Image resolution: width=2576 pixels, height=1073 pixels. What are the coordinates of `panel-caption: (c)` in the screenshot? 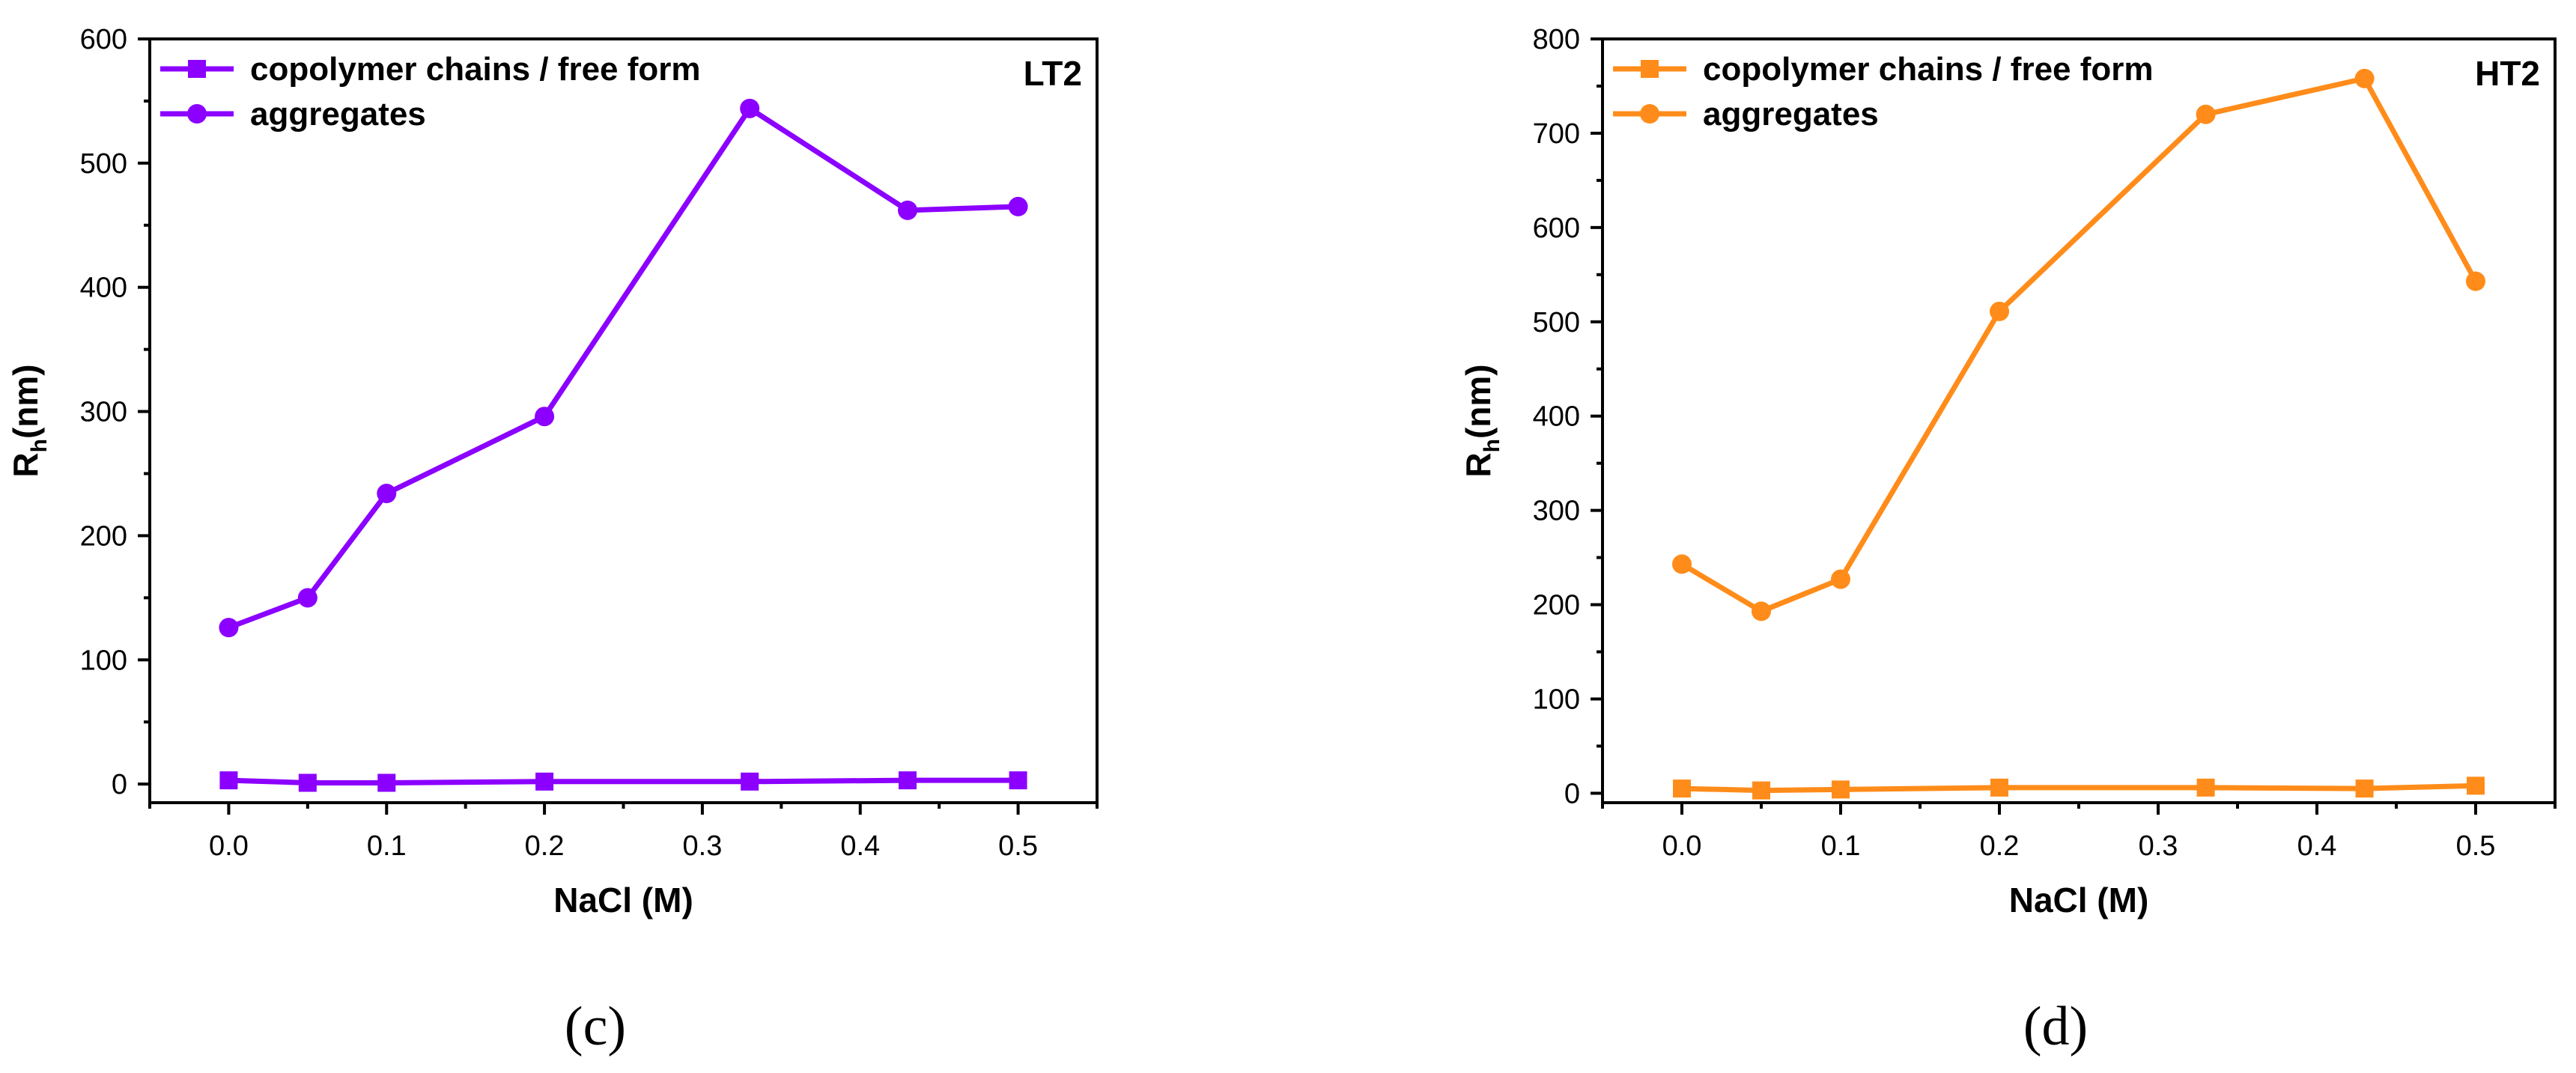 It's located at (595, 1026).